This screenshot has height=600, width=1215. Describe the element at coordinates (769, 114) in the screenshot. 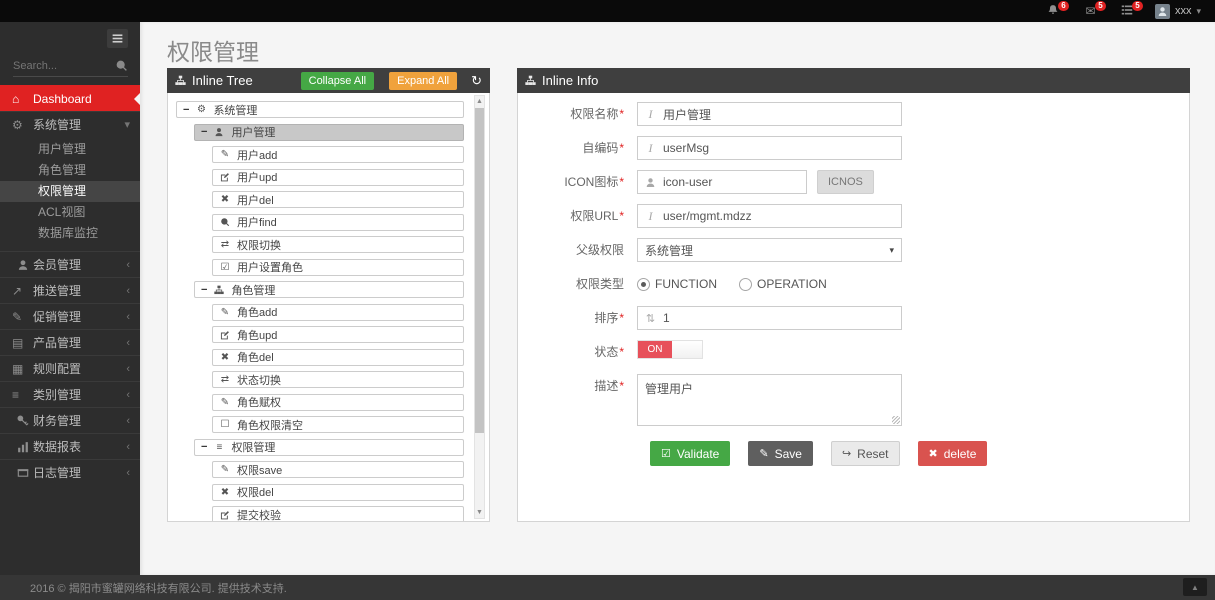

I see `name-input: I 用户管理` at that location.